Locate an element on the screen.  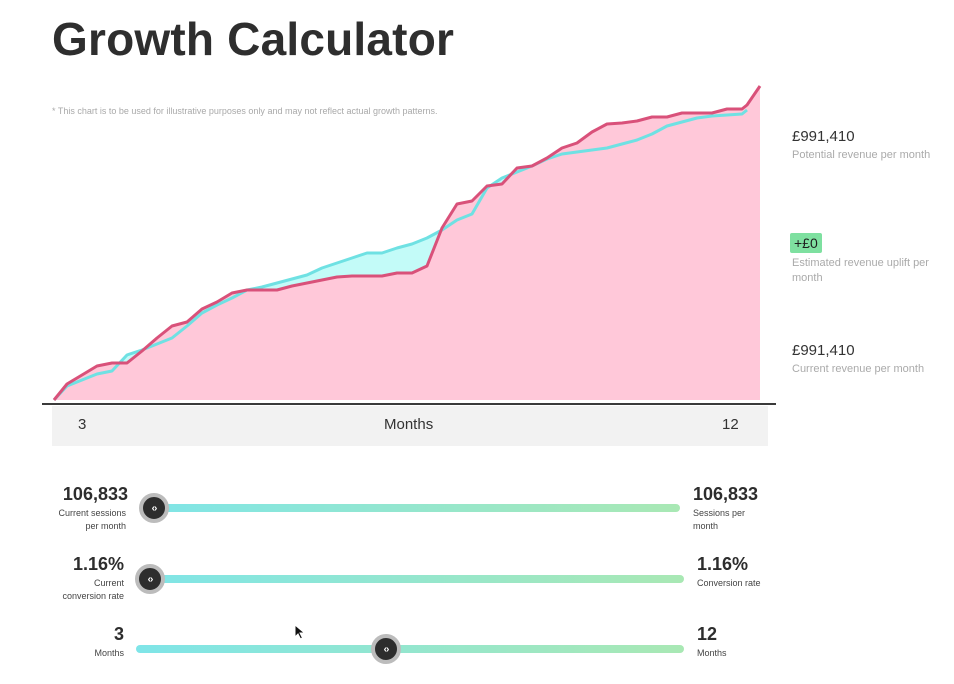
conversion-slider-handle: ‹› is located at coordinates (150, 579).